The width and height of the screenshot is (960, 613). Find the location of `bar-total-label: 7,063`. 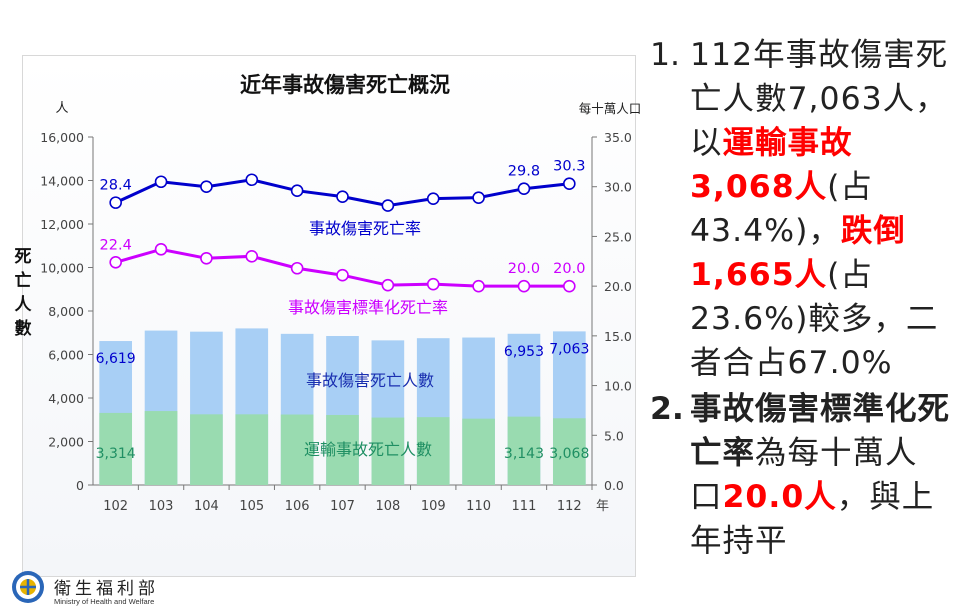

bar-total-label: 7,063 is located at coordinates (569, 349).